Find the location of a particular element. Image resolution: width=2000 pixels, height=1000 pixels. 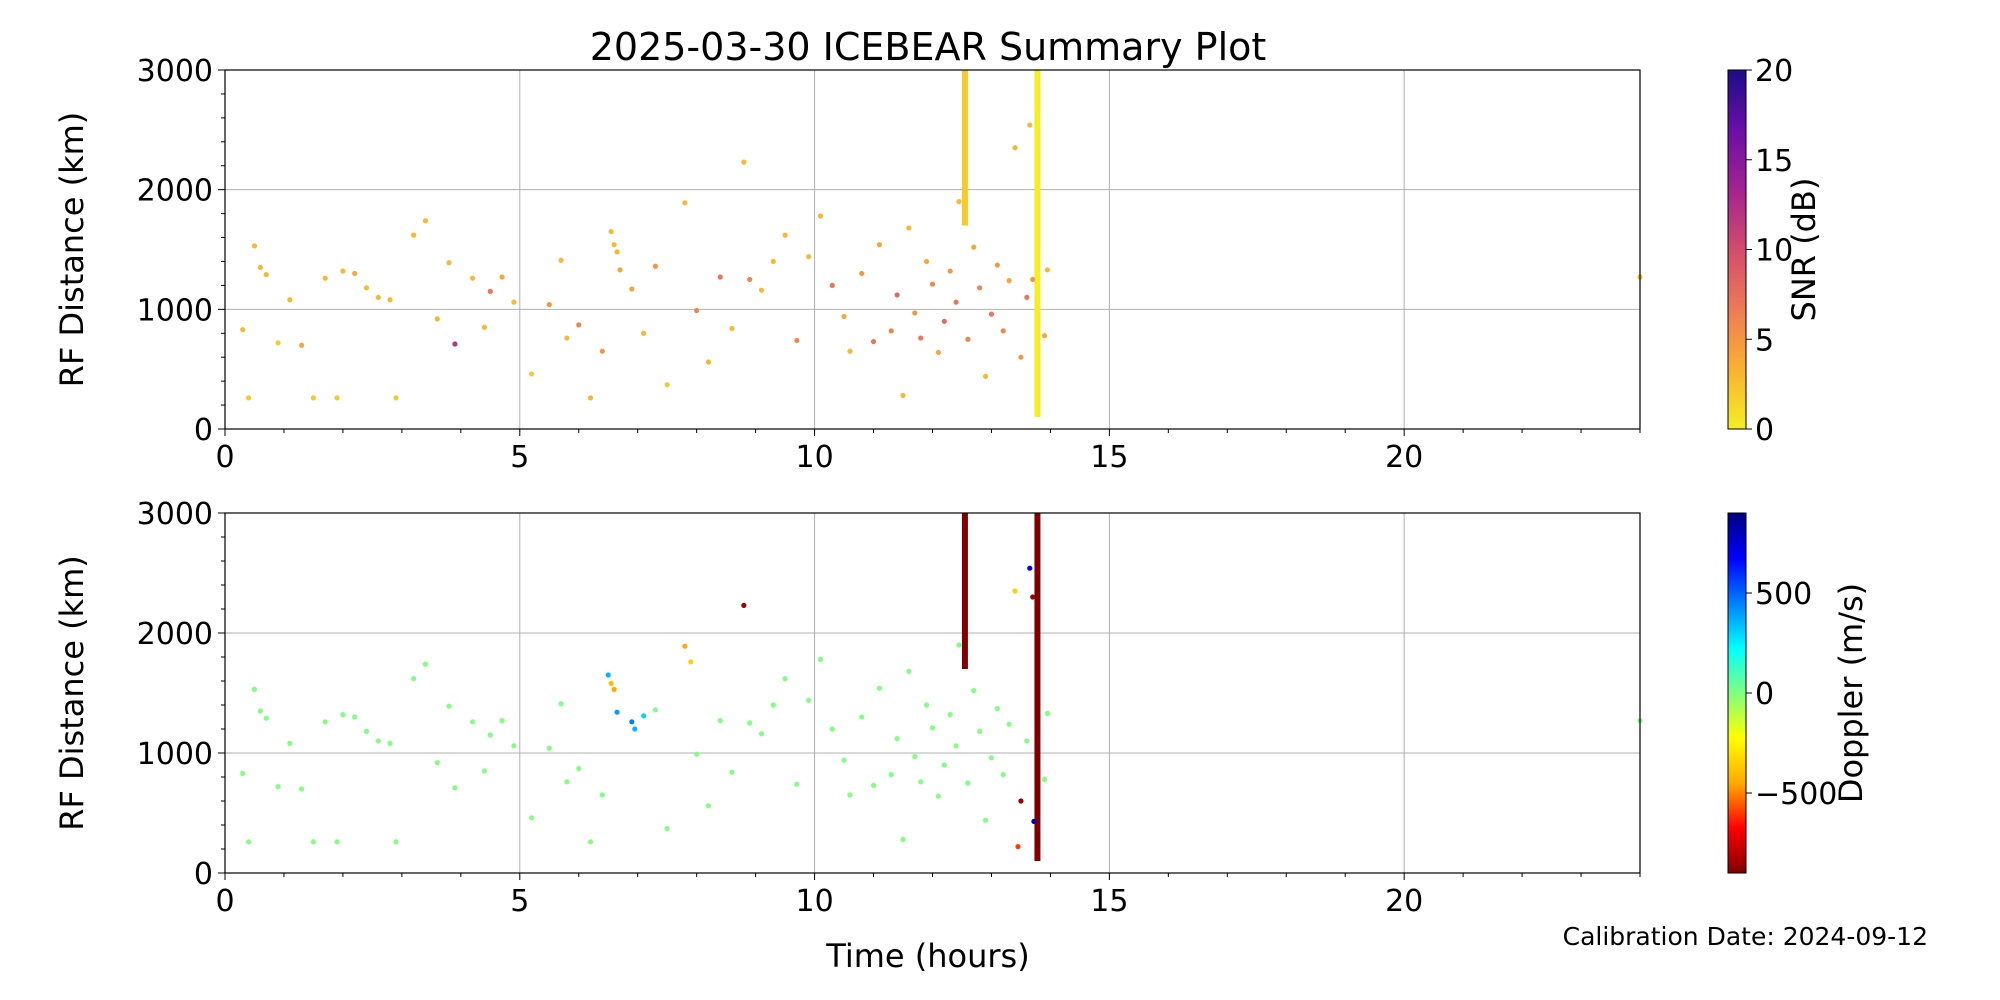

colorbar-tick-label: 20 is located at coordinates (1774, 71).